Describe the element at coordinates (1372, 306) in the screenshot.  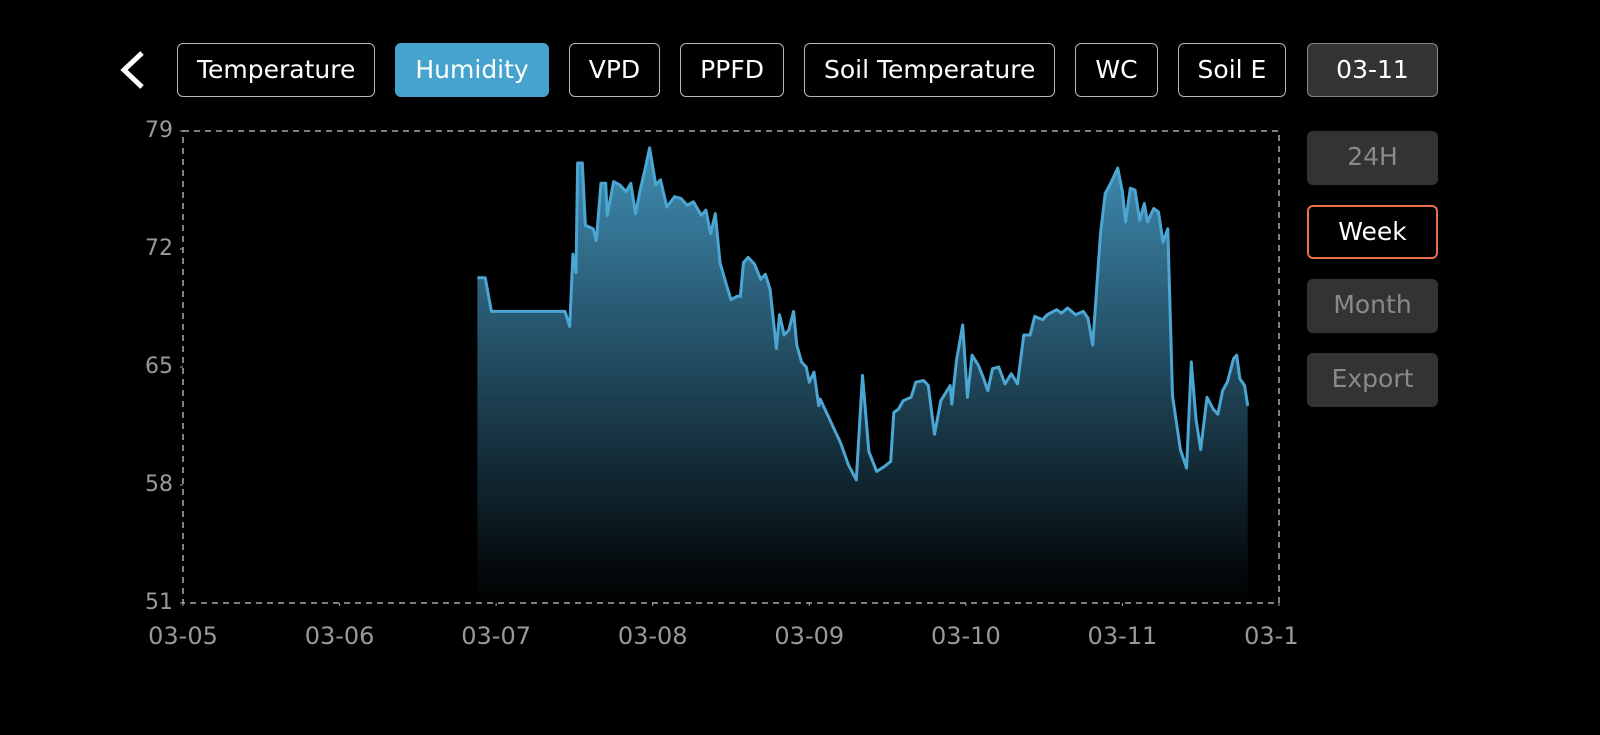
I see `range-button: Month` at that location.